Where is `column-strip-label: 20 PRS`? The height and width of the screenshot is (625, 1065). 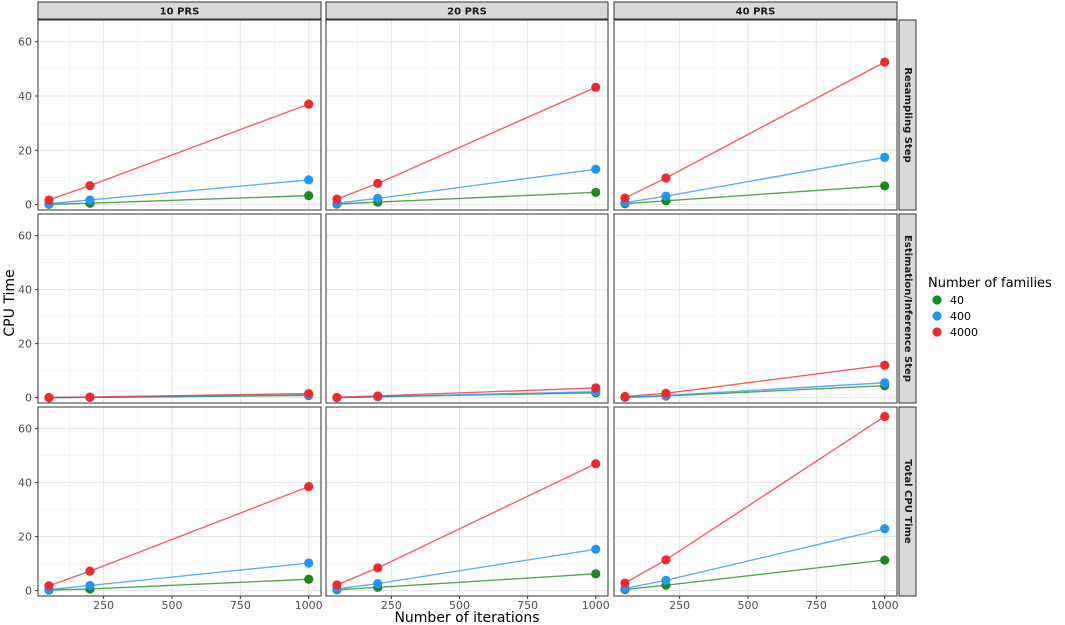
column-strip-label: 20 PRS is located at coordinates (467, 12).